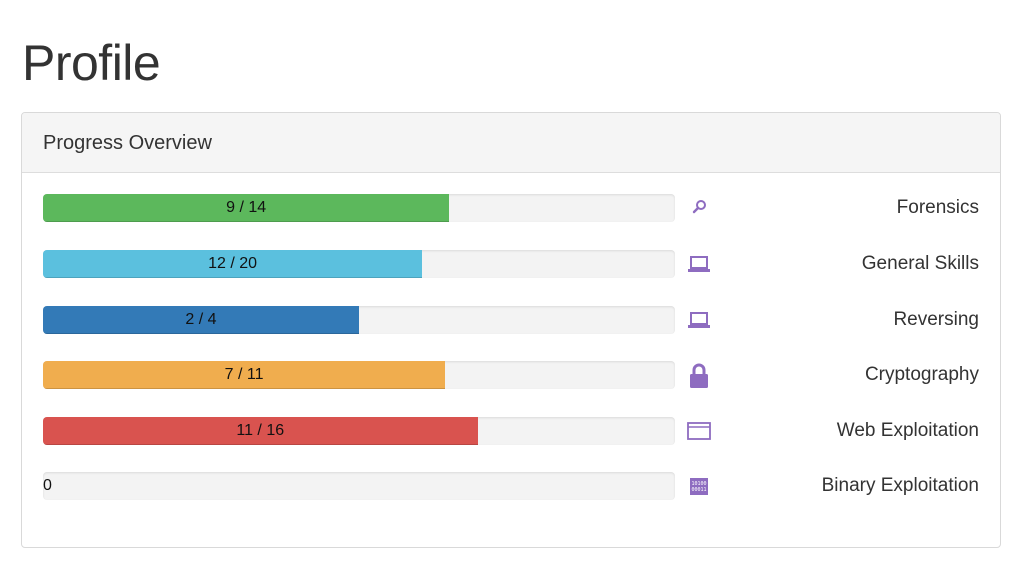 The width and height of the screenshot is (1024, 576). I want to click on progress-row-cryptography: 7 / 11 Cryptography, so click(511, 375).